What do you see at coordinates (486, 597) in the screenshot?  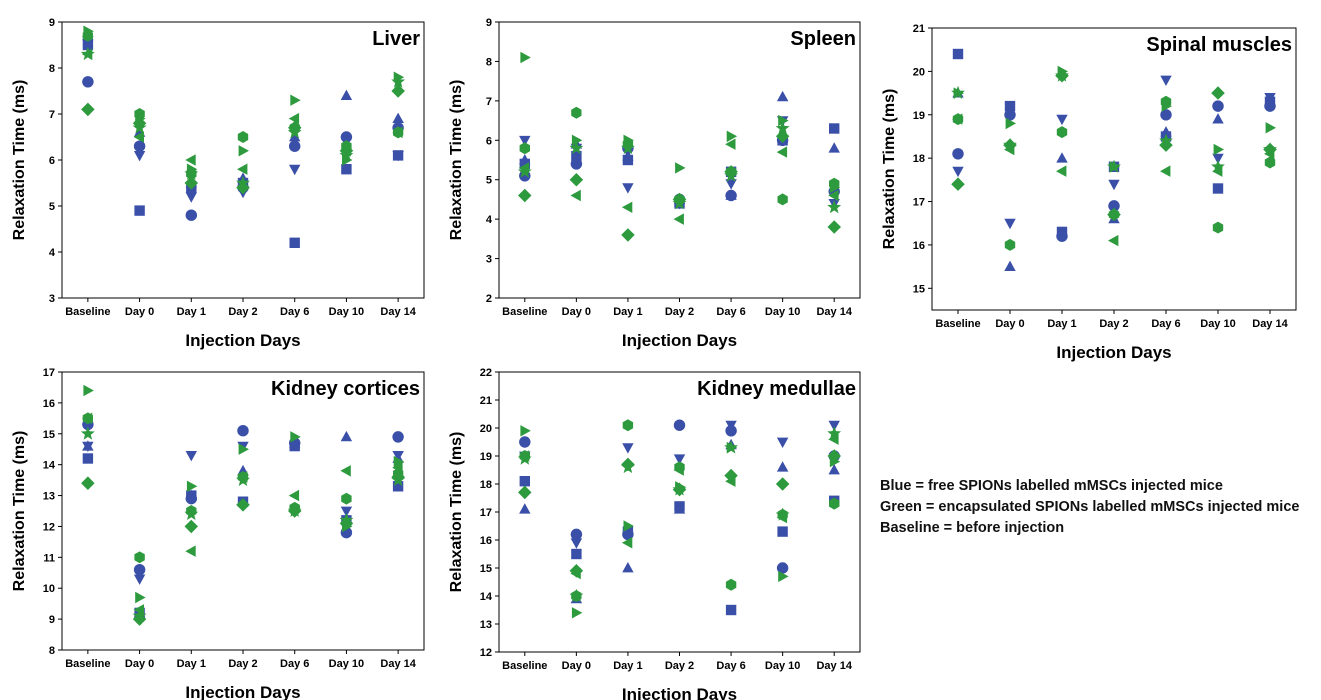 I see `y-tick-label: 14` at bounding box center [486, 597].